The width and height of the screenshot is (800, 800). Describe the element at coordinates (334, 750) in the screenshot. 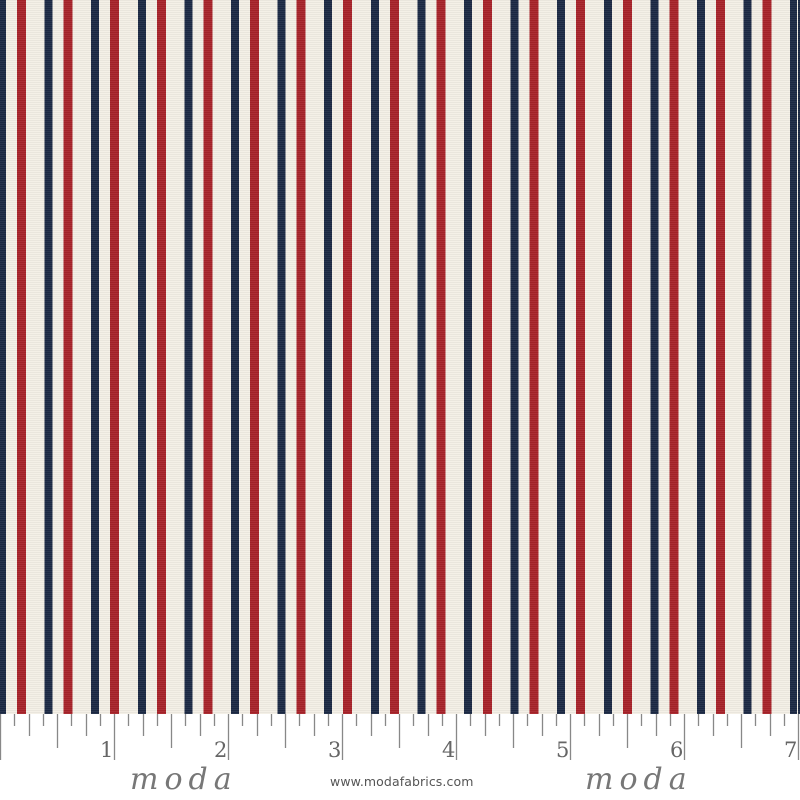

I see `ruler-label: 3` at that location.